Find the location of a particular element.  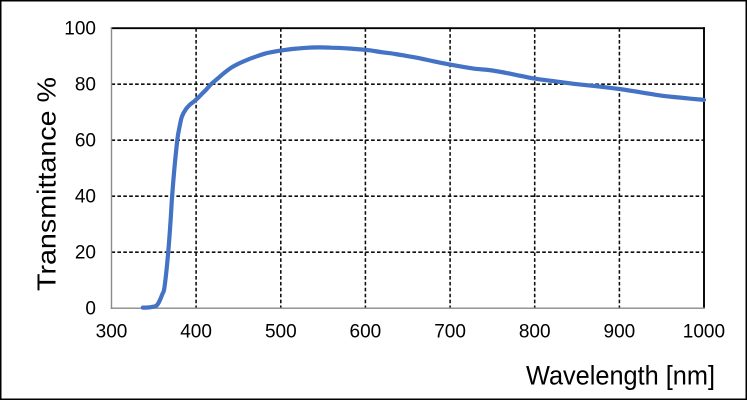

svg-text: 20 is located at coordinates (85, 253).